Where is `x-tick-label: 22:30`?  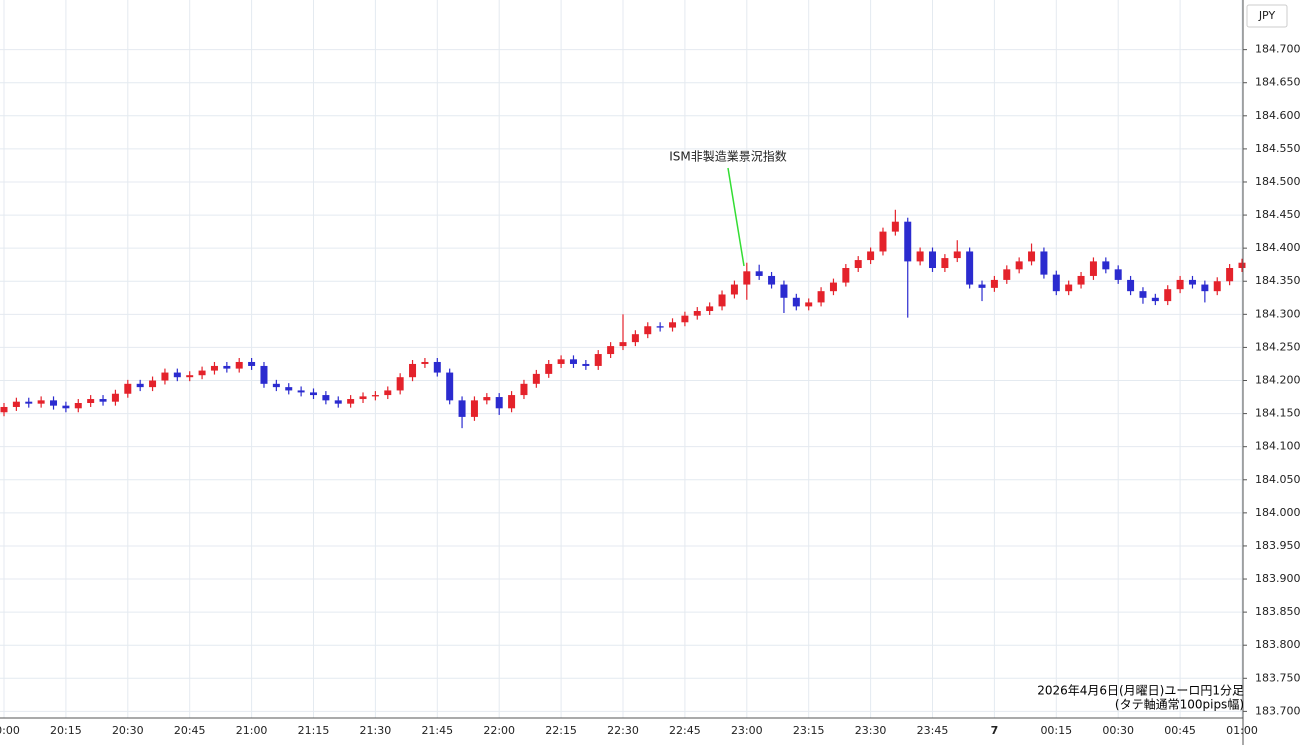
x-tick-label: 22:30 is located at coordinates (623, 730).